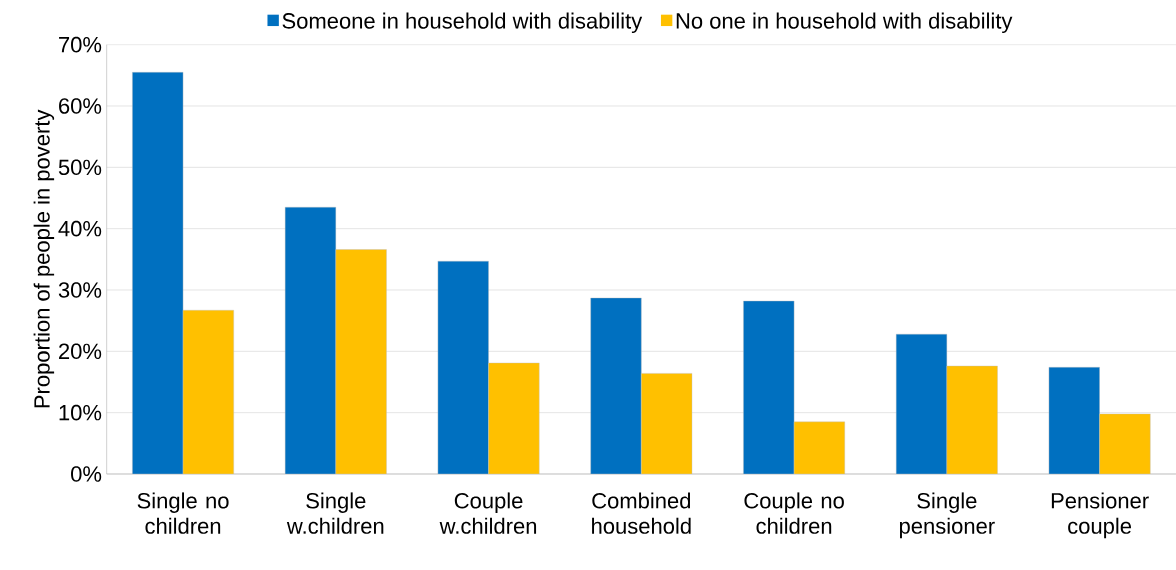 The image size is (1176, 570). What do you see at coordinates (947, 515) in the screenshot?
I see `x-tick-label: Single pensioner` at bounding box center [947, 515].